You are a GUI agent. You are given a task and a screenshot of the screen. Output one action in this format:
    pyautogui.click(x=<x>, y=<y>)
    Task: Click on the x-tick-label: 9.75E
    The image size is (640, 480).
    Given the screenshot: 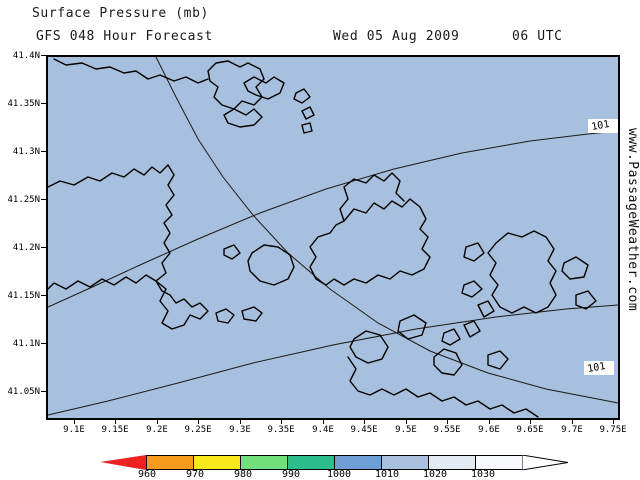 What is the action you would take?
    pyautogui.click(x=613, y=430)
    